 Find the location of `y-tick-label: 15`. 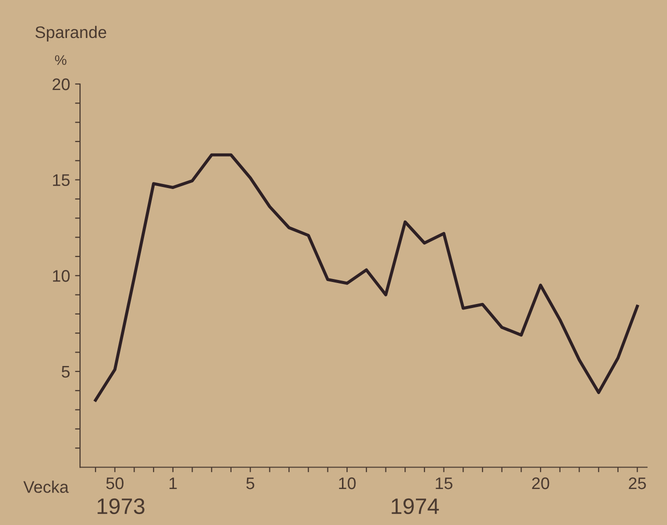

y-tick-label: 15 is located at coordinates (61, 180).